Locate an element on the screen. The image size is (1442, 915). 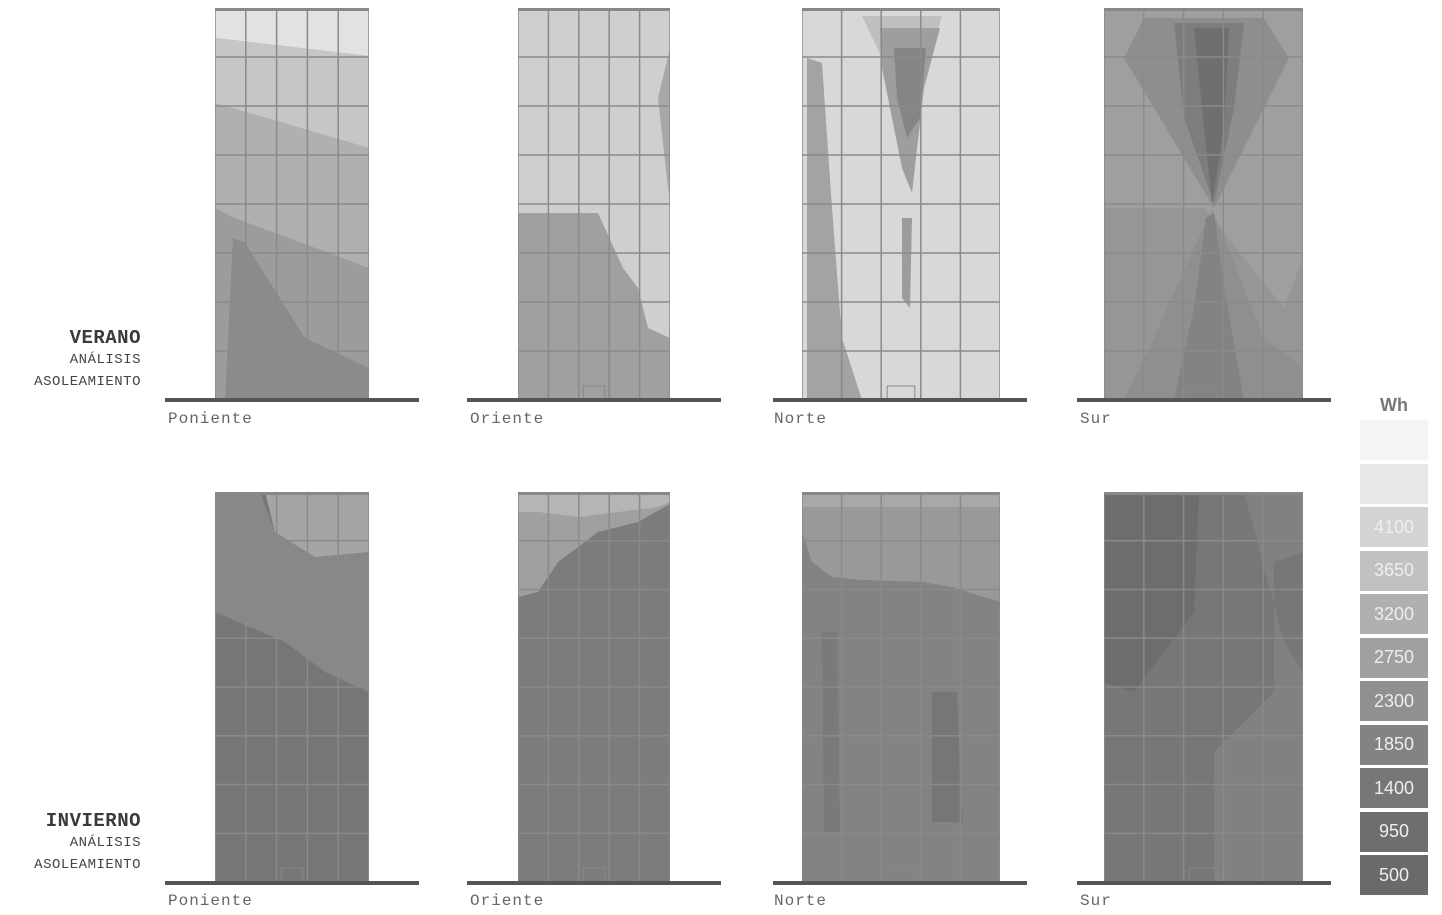
legend: Wh 4100 3650 3200 2750 2300 1850 1400 950 500 is located at coordinates (1394, 644).